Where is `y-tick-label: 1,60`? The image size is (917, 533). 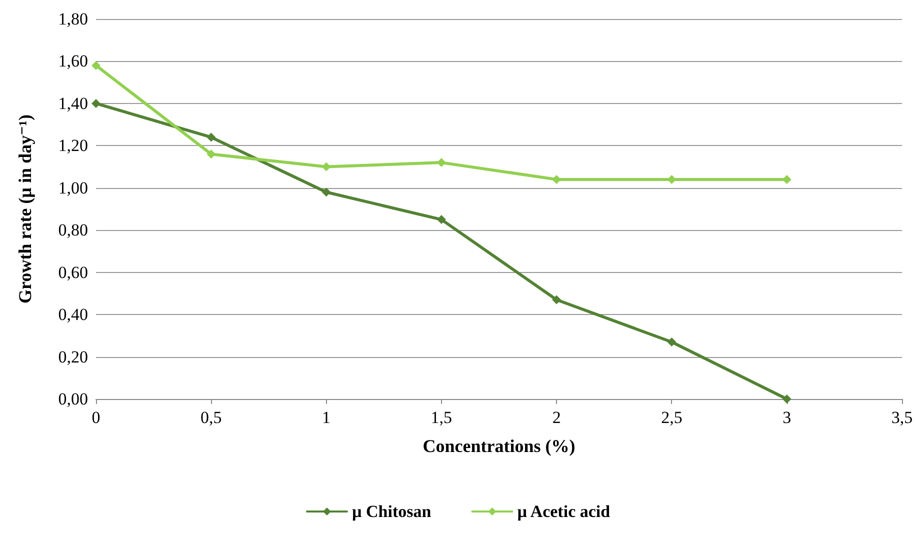 y-tick-label: 1,60 is located at coordinates (73, 61).